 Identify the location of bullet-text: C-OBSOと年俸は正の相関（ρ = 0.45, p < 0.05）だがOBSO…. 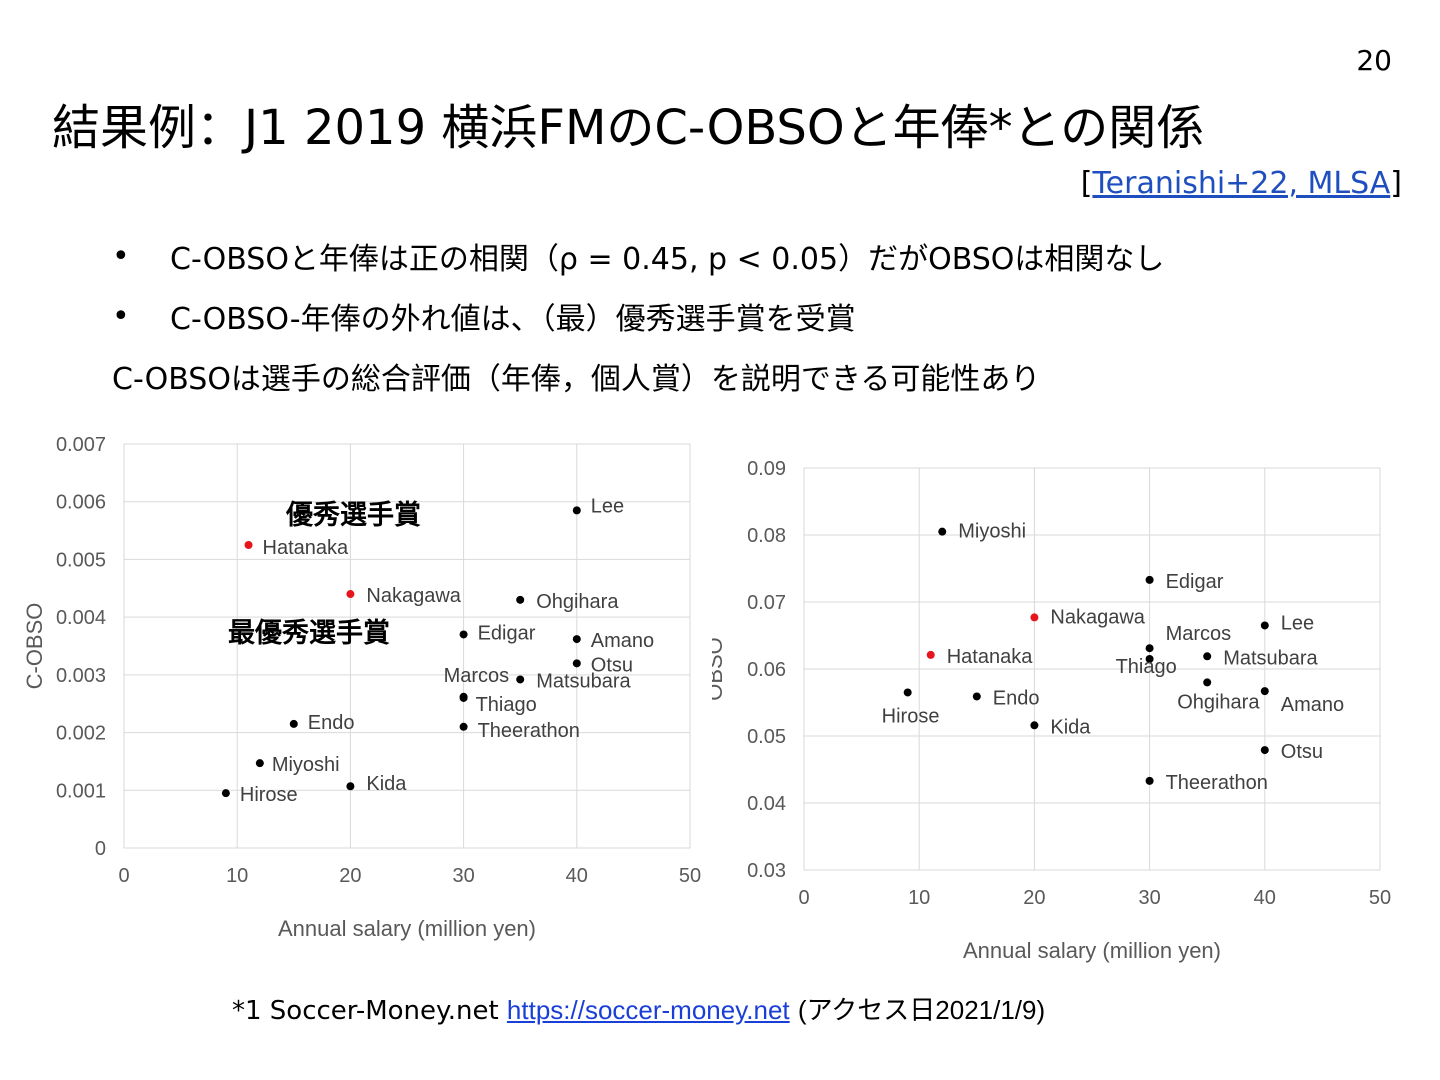
(667, 259).